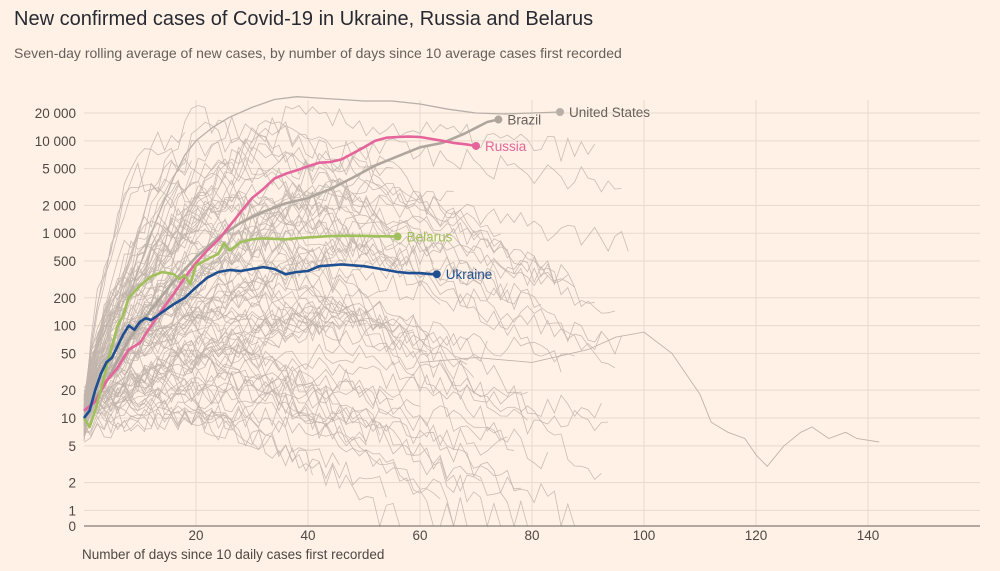 This screenshot has height=571, width=1000. I want to click on x-tick-label: 40, so click(307, 535).